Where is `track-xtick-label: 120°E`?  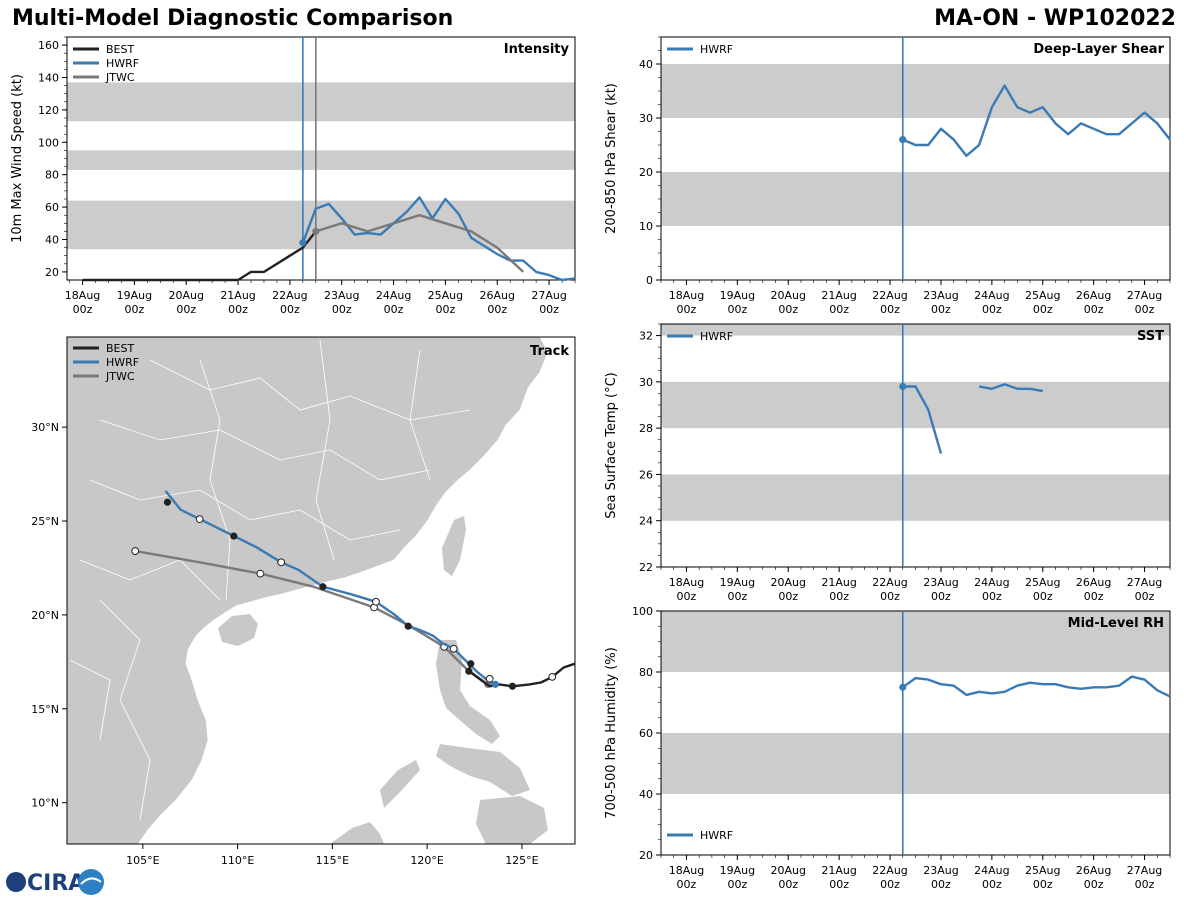 track-xtick-label: 120°E is located at coordinates (426, 860).